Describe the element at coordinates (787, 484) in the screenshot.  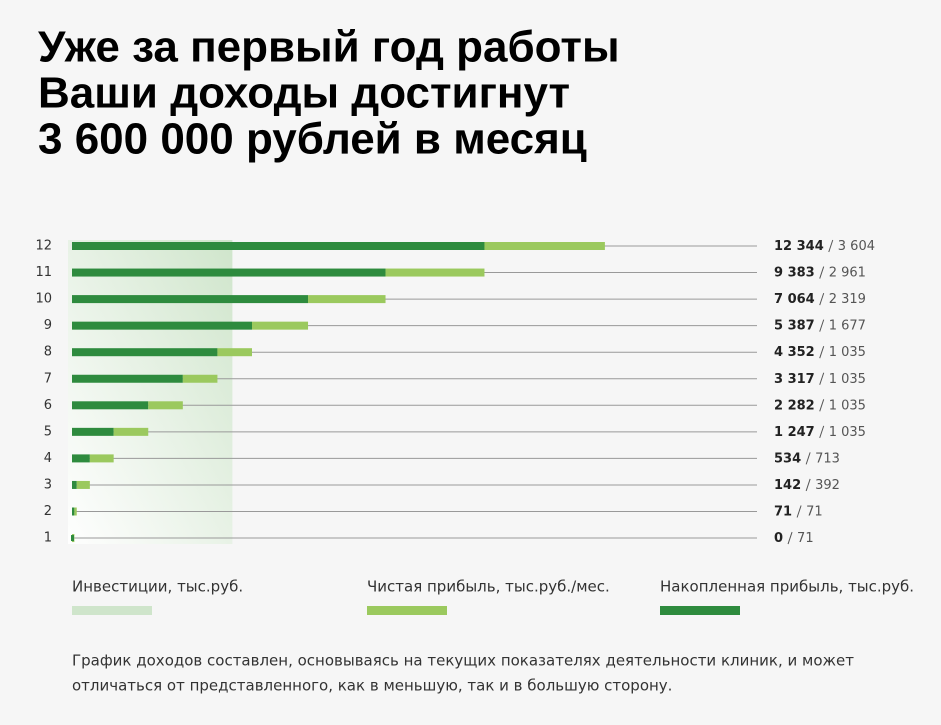
I see `accumulated-label: 142` at that location.